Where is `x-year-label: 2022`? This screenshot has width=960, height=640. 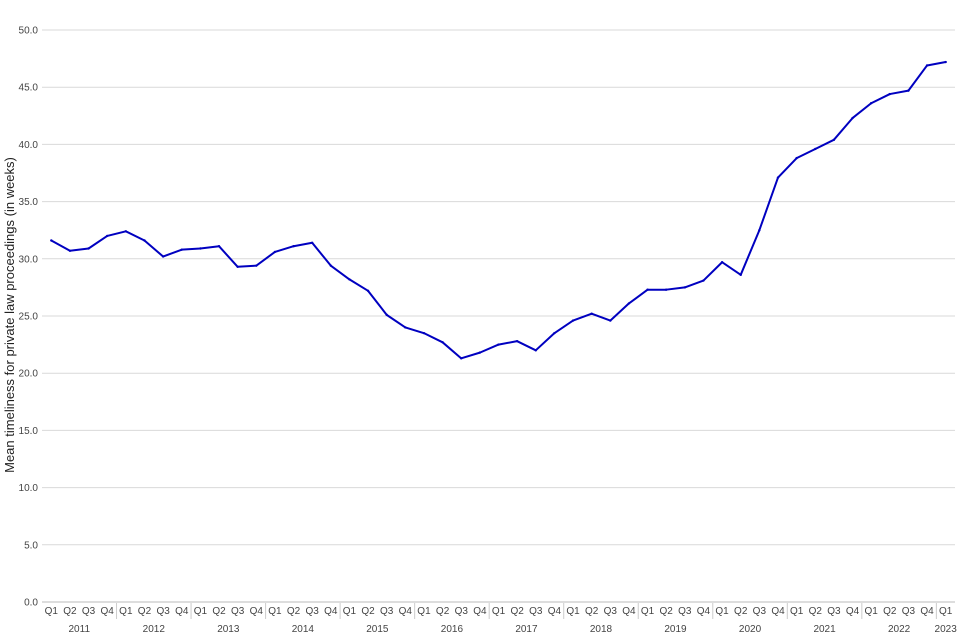
x-year-label: 2022 is located at coordinates (899, 629).